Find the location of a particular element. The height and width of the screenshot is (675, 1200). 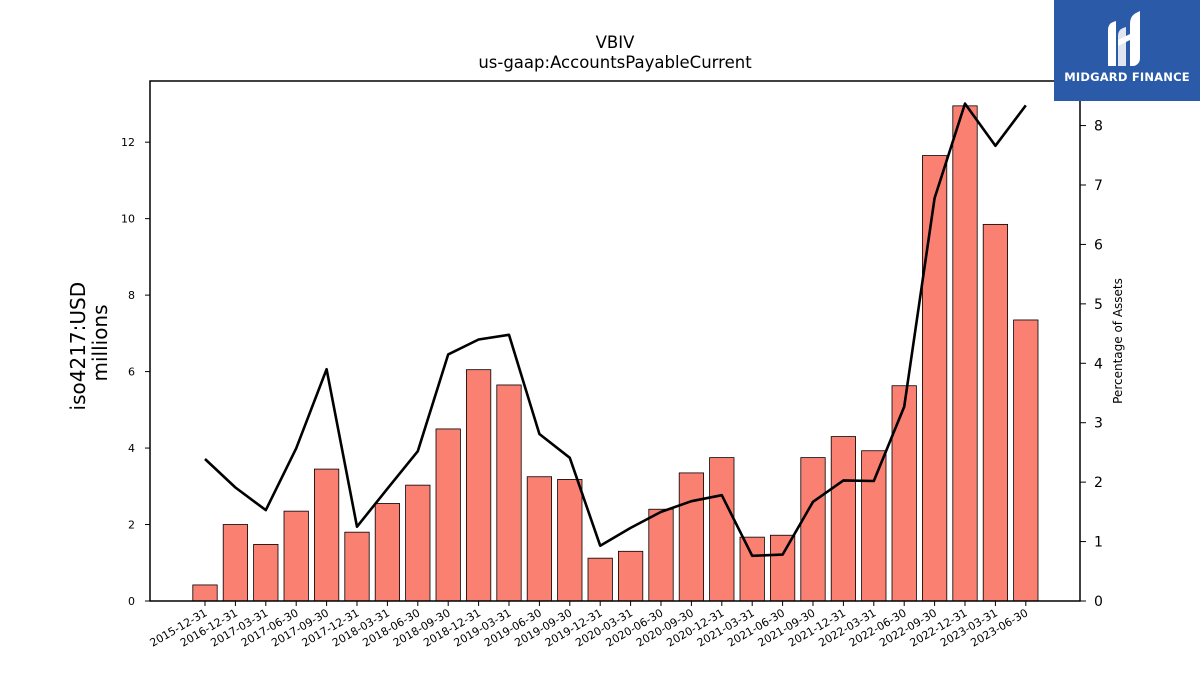

right-tick-label: 7 is located at coordinates (1098, 186).